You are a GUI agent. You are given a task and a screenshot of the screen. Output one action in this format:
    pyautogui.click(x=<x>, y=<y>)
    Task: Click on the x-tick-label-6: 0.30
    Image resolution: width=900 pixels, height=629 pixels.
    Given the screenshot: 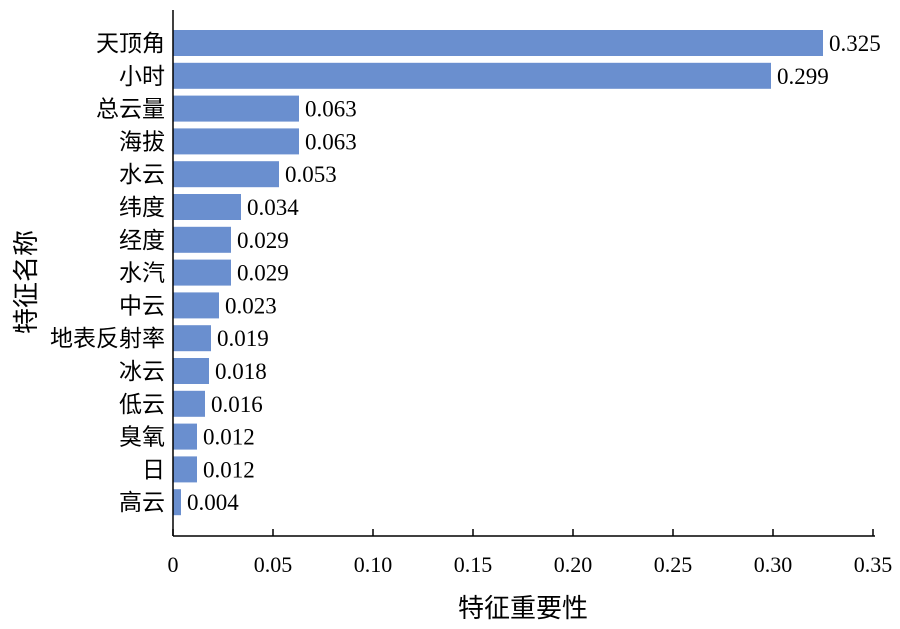 What is the action you would take?
    pyautogui.click(x=773, y=564)
    